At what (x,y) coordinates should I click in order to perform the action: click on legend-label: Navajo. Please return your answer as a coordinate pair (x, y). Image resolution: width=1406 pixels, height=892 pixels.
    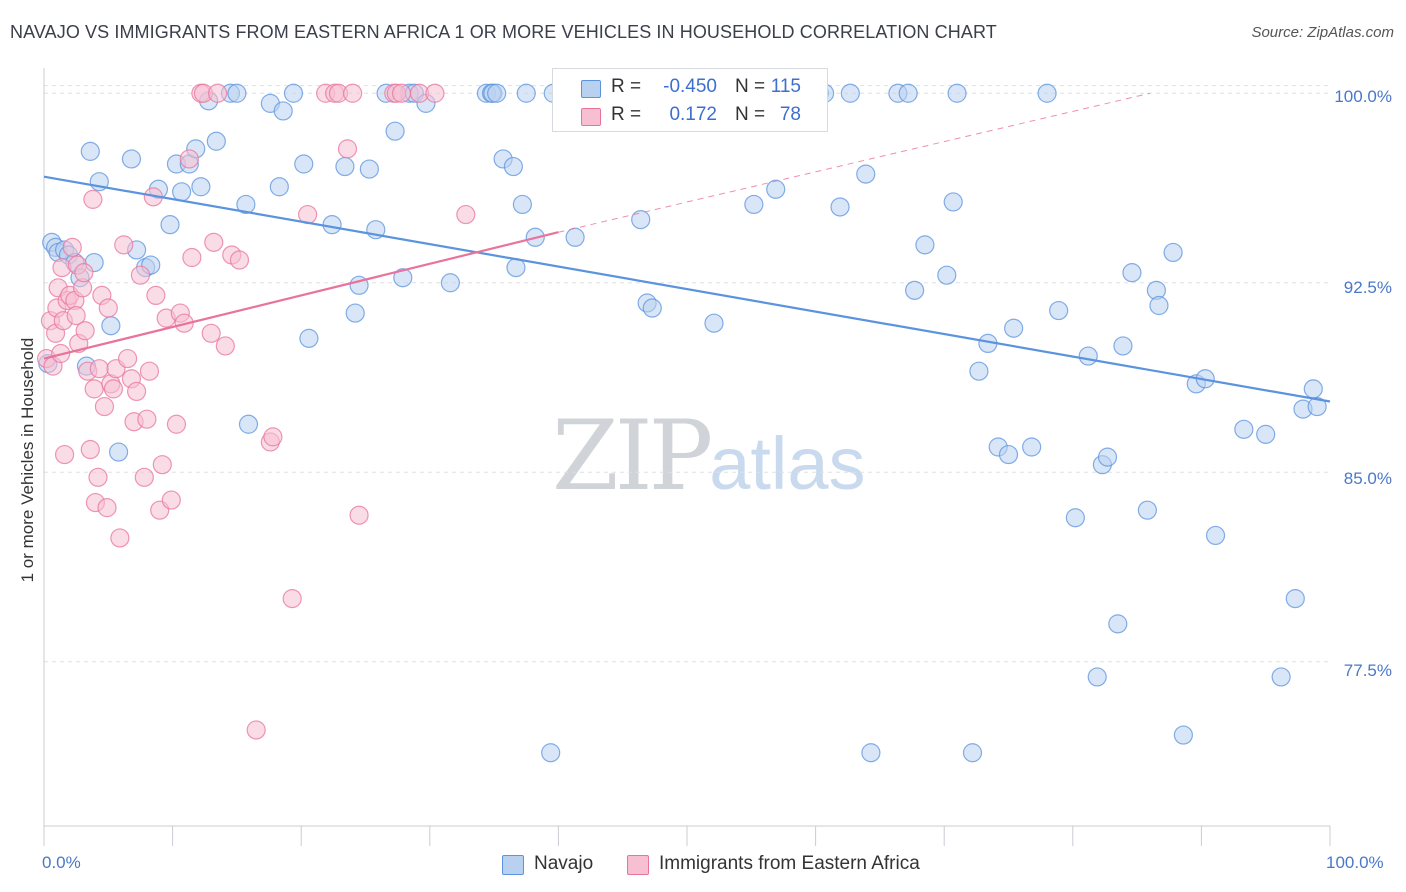
    Looking at the image, I should click on (564, 863).